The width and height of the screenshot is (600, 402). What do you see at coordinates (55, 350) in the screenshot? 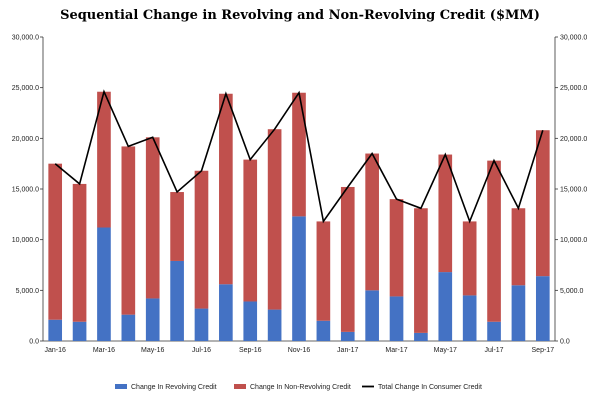
I see `x-tick-label: Jan-16` at bounding box center [55, 350].